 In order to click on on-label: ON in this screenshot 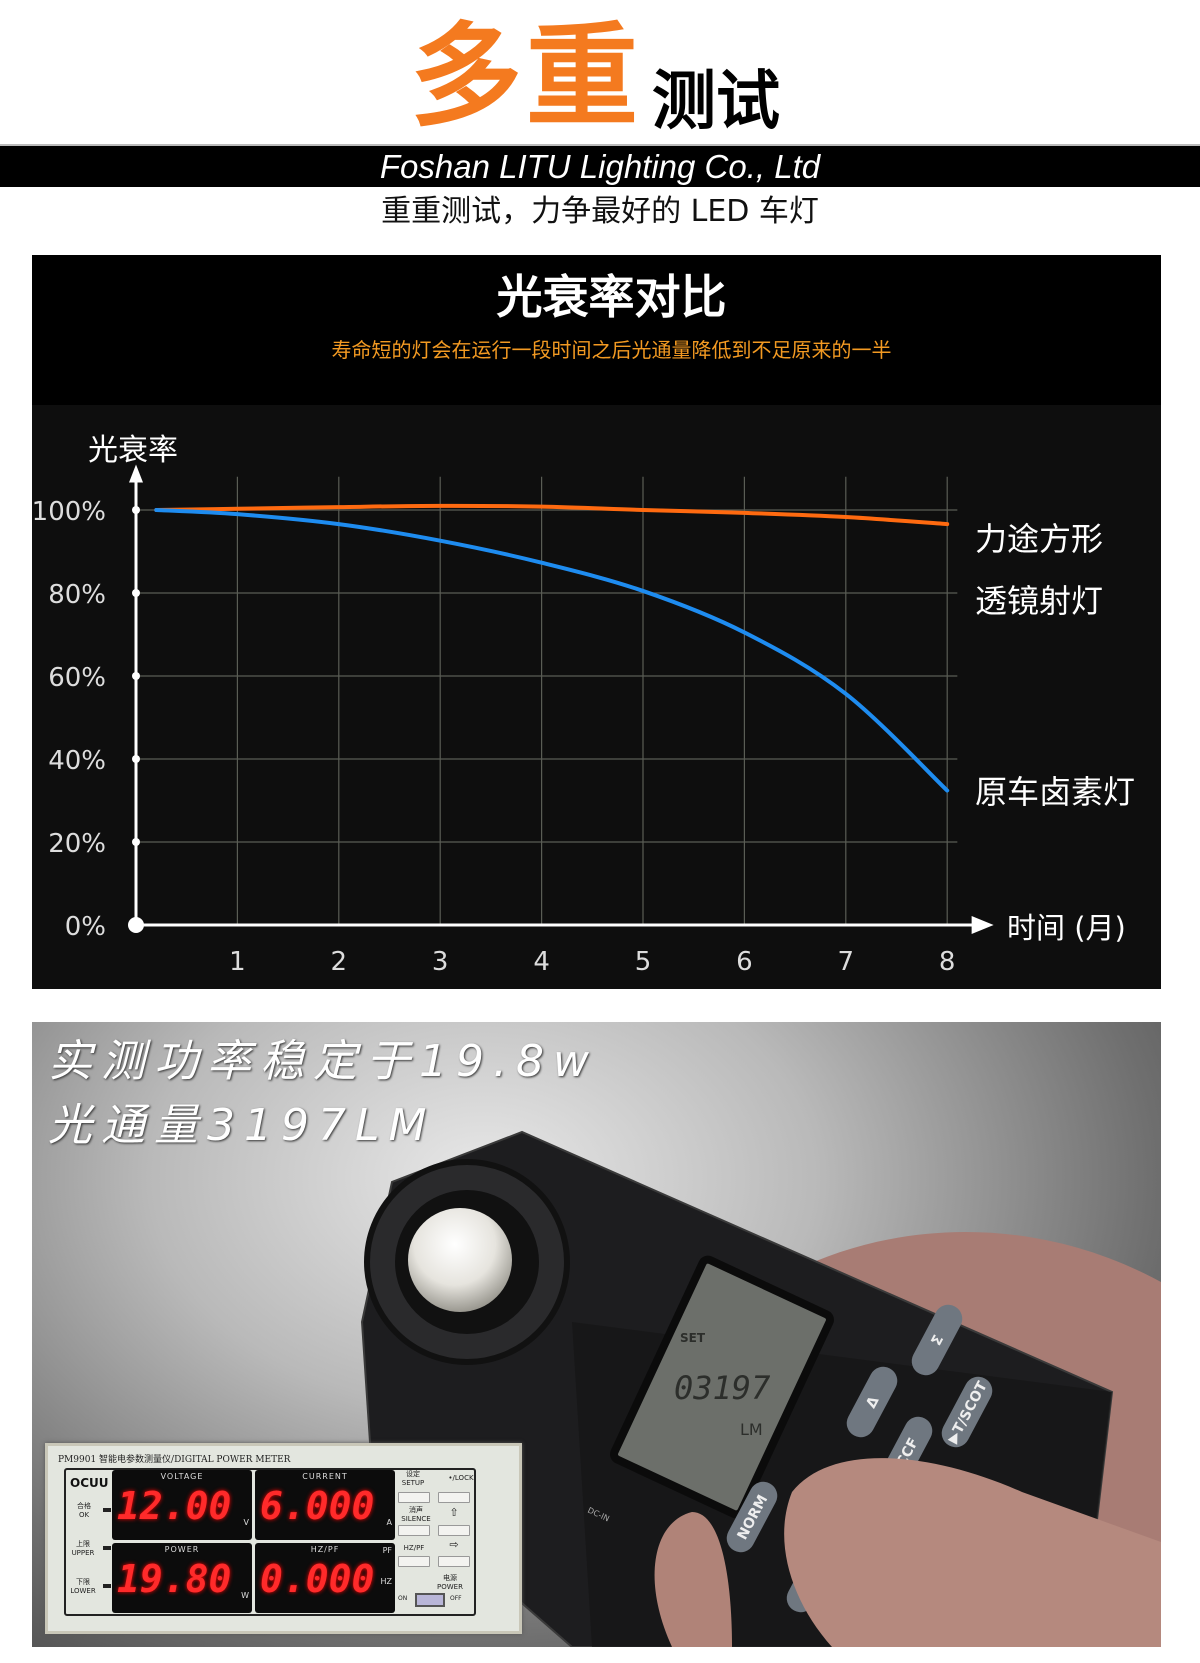, I will do `click(403, 1598)`.